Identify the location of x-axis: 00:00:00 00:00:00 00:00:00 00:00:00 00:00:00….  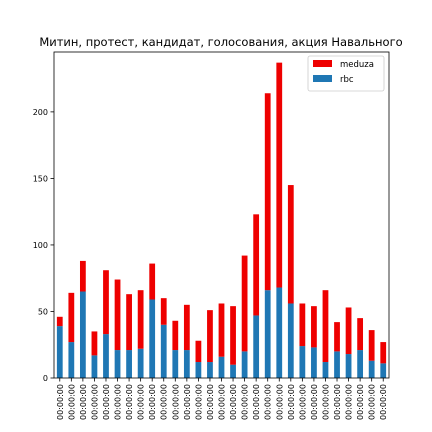
(222, 399).